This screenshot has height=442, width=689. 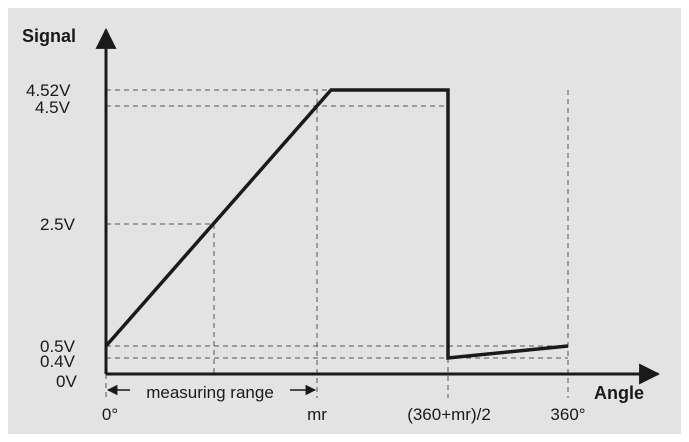 What do you see at coordinates (53, 107) in the screenshot?
I see `y-tick-4-5v: 4.5V` at bounding box center [53, 107].